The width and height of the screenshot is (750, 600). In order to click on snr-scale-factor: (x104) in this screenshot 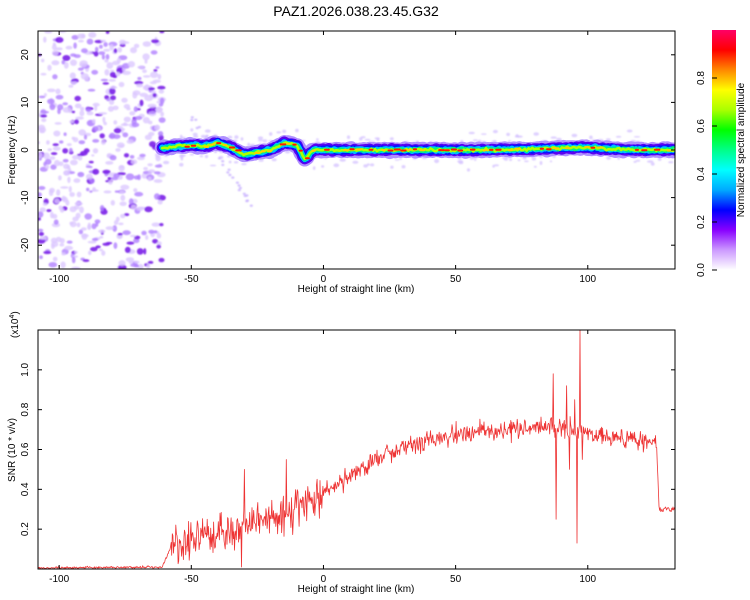, I will do `click(15, 324)`.